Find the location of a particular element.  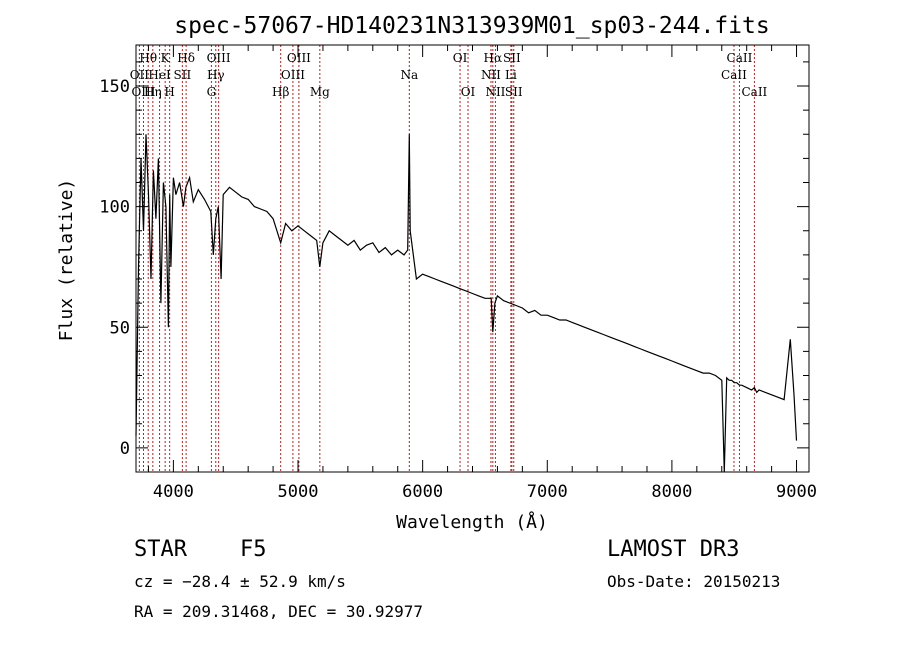

x-axis-label: Wavelength (Å) is located at coordinates (472, 522).